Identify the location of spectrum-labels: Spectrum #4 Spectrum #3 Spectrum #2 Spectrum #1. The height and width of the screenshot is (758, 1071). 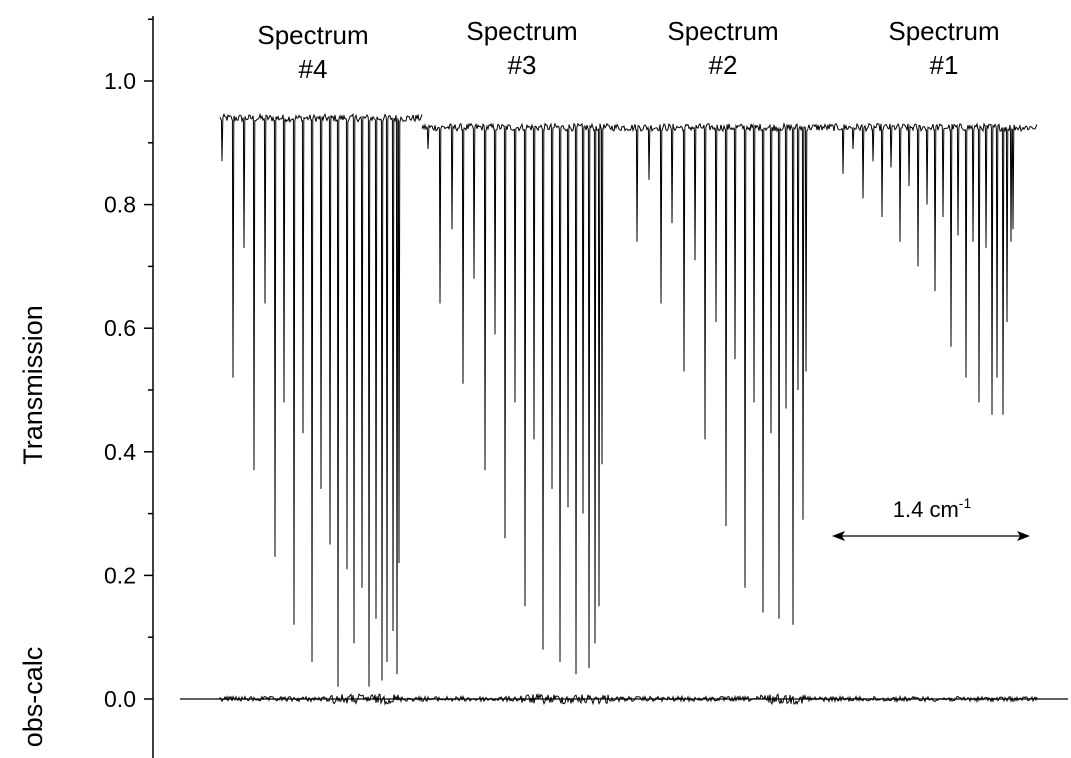
(628, 50).